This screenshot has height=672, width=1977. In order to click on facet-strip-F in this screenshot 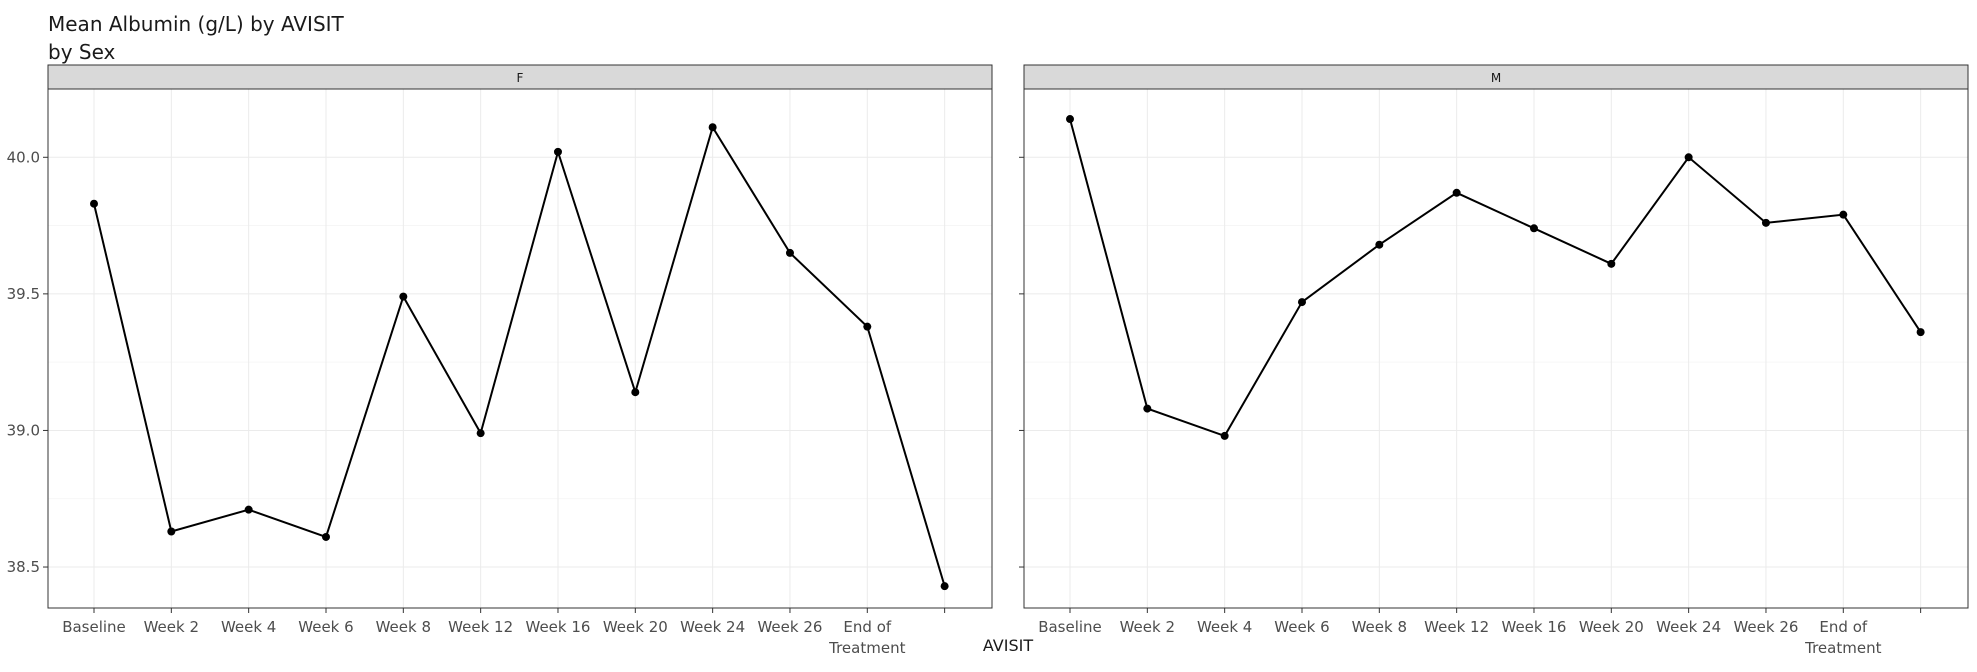, I will do `click(520, 77)`.